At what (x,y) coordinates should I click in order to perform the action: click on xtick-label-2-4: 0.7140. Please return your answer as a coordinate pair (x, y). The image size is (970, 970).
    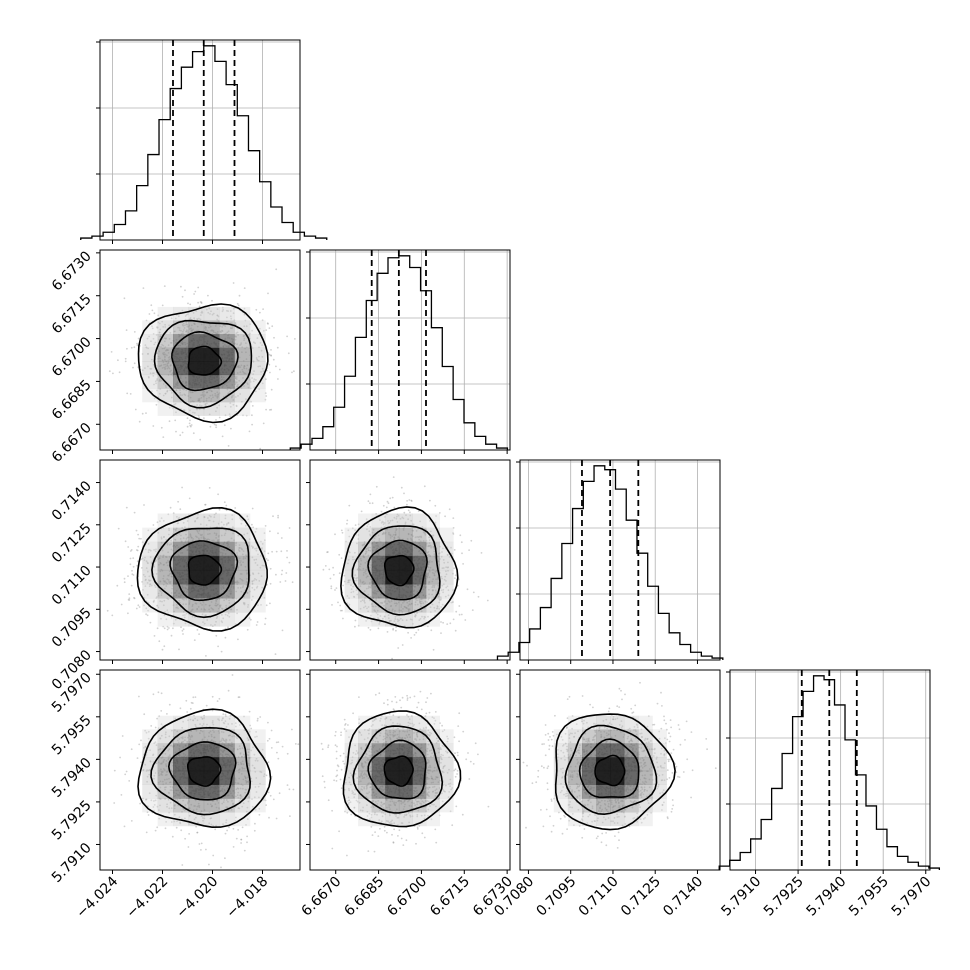
    Looking at the image, I should click on (683, 897).